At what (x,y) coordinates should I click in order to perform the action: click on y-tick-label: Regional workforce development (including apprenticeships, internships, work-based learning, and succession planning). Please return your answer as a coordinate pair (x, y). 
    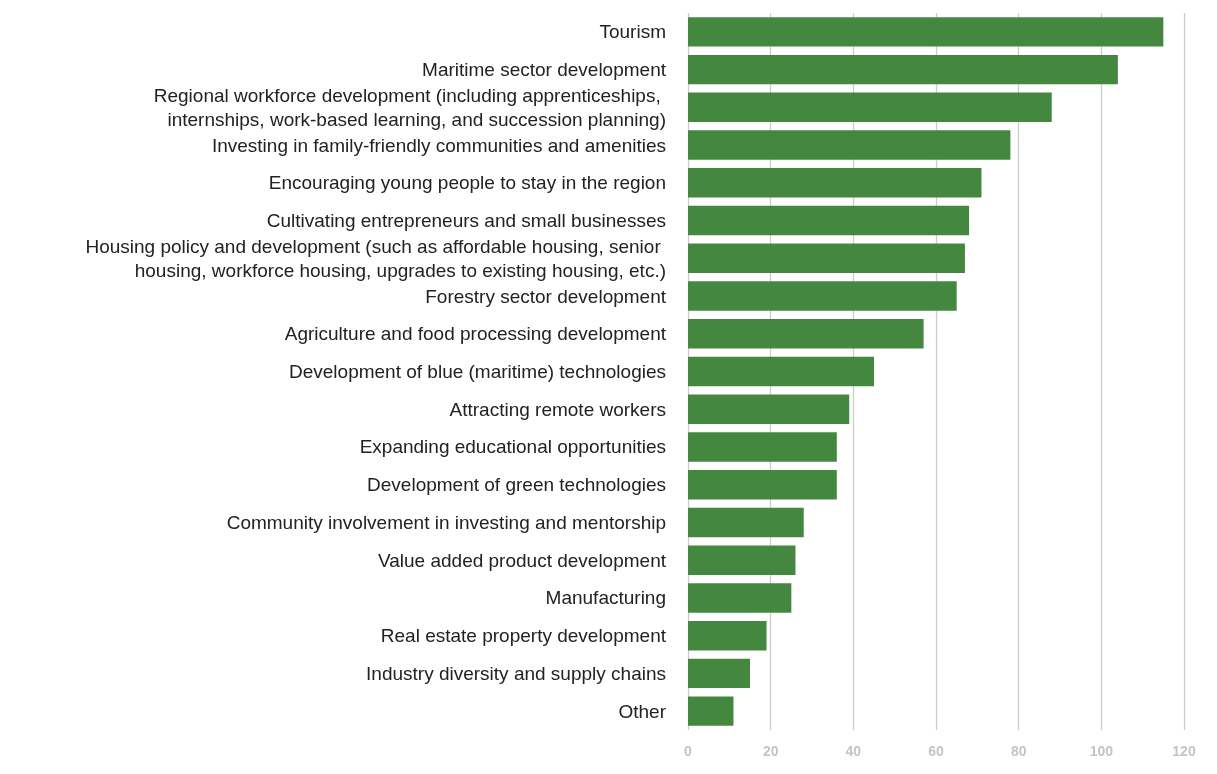
    Looking at the image, I should click on (409, 107).